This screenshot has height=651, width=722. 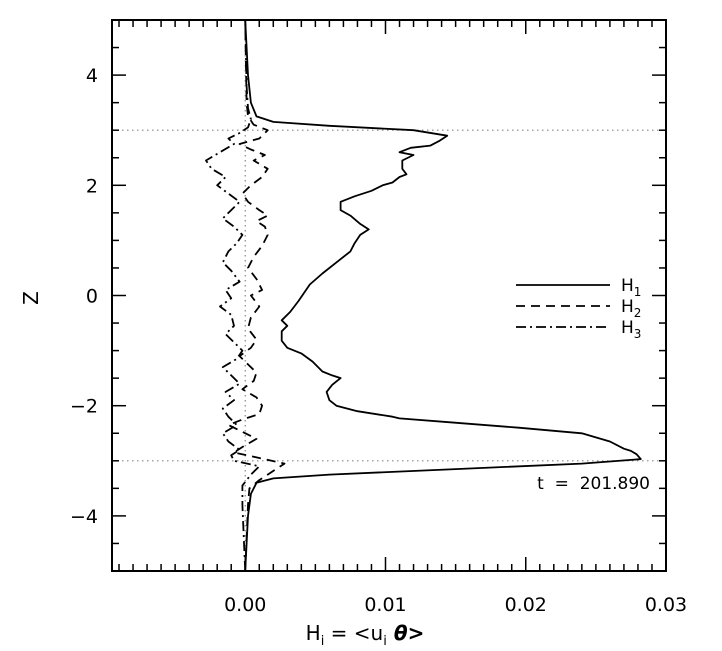 I want to click on y-axis-title: Z, so click(x=31, y=298).